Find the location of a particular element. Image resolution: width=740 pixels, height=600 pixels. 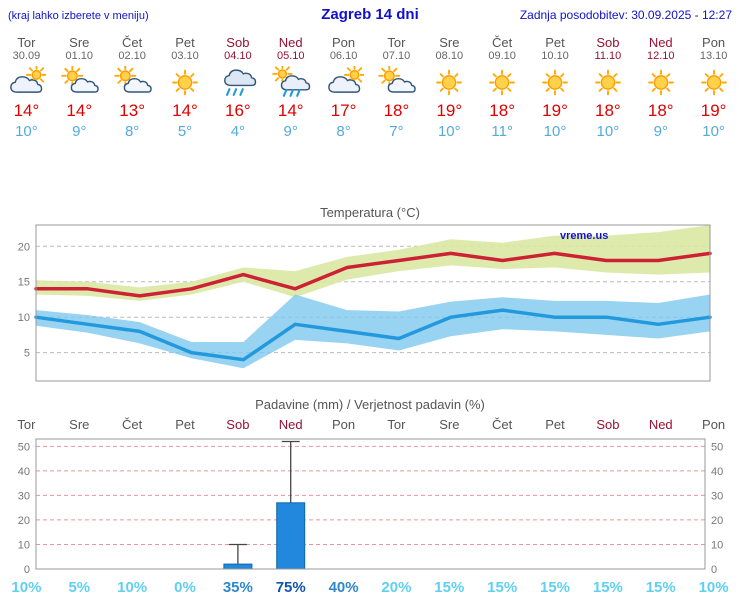

min-temp-line is located at coordinates (373, 335).